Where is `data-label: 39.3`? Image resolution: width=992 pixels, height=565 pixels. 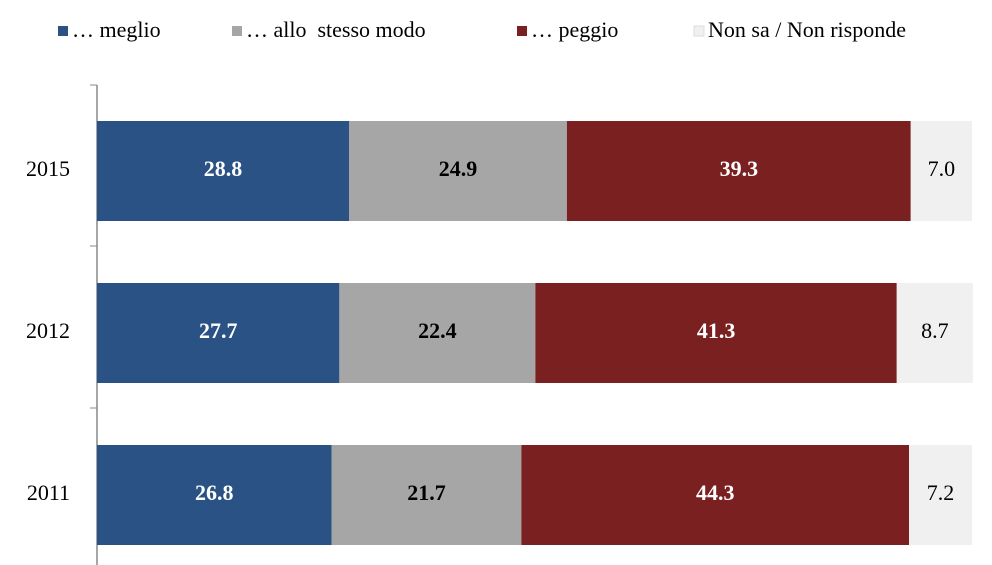 data-label: 39.3 is located at coordinates (739, 168).